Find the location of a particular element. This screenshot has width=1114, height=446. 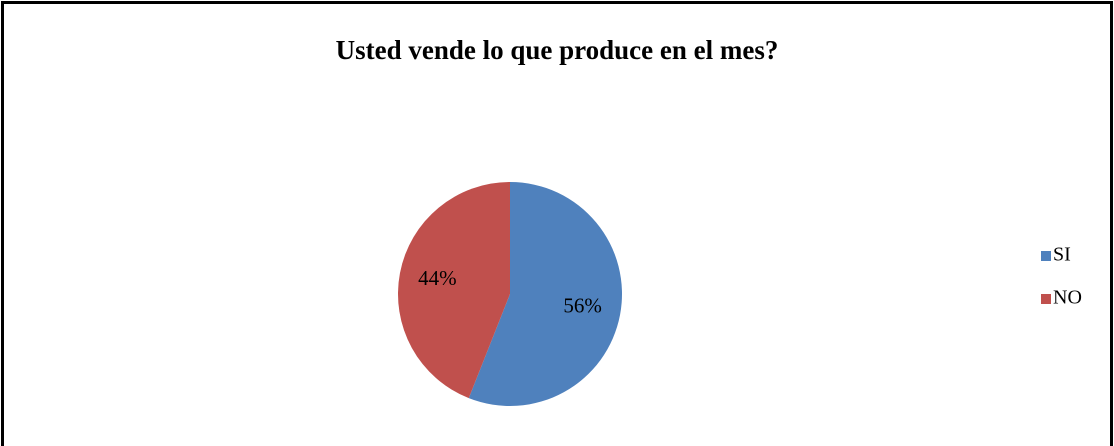

legend-label: SI is located at coordinates (1062, 255).